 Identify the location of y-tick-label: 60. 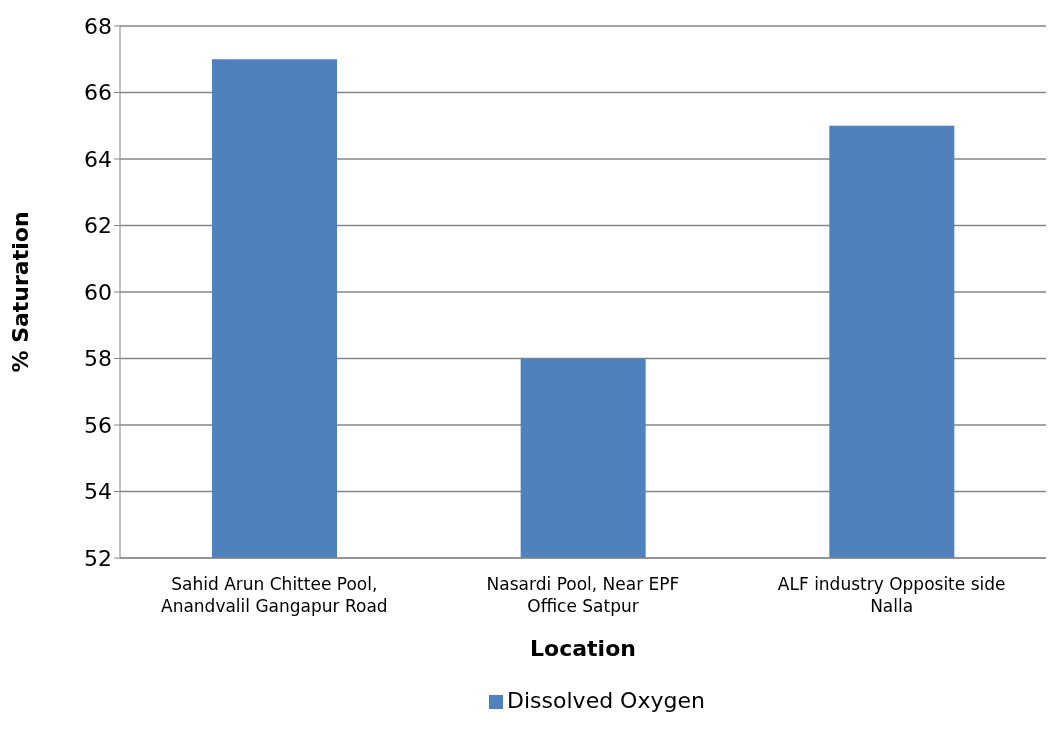
(98, 292).